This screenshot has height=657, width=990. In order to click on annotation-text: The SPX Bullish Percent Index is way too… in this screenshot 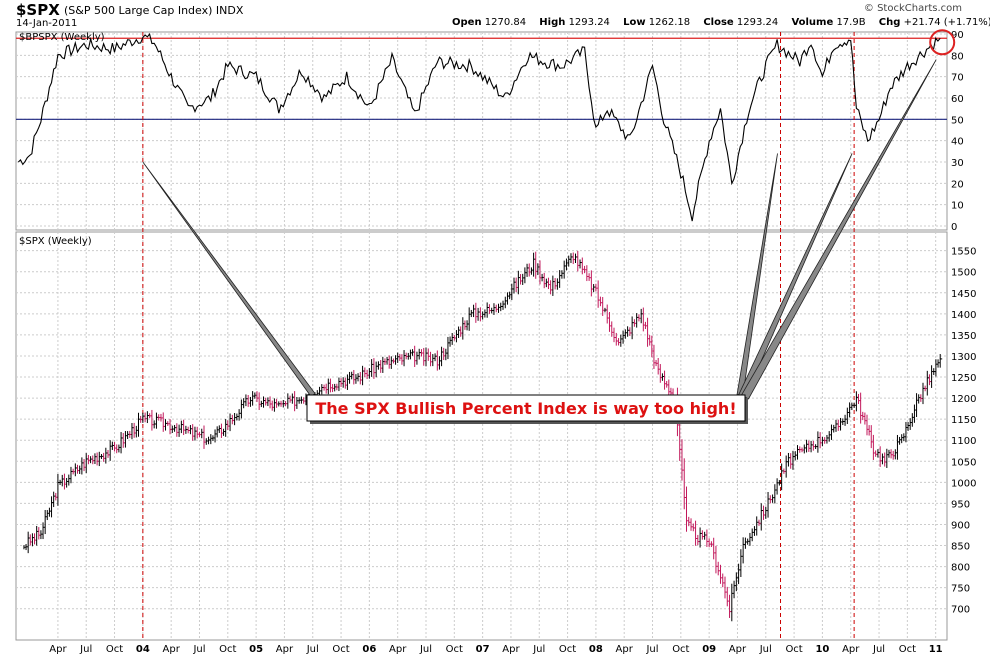, I will do `click(525, 408)`.